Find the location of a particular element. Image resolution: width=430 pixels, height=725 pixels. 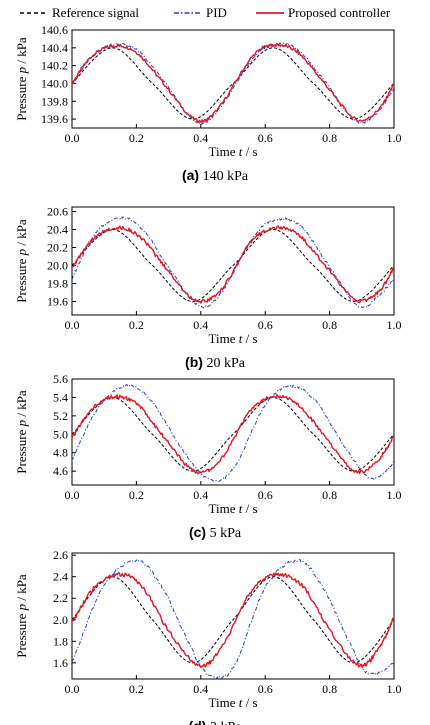

y-tick-label: 19.6 is located at coordinates (57, 302).